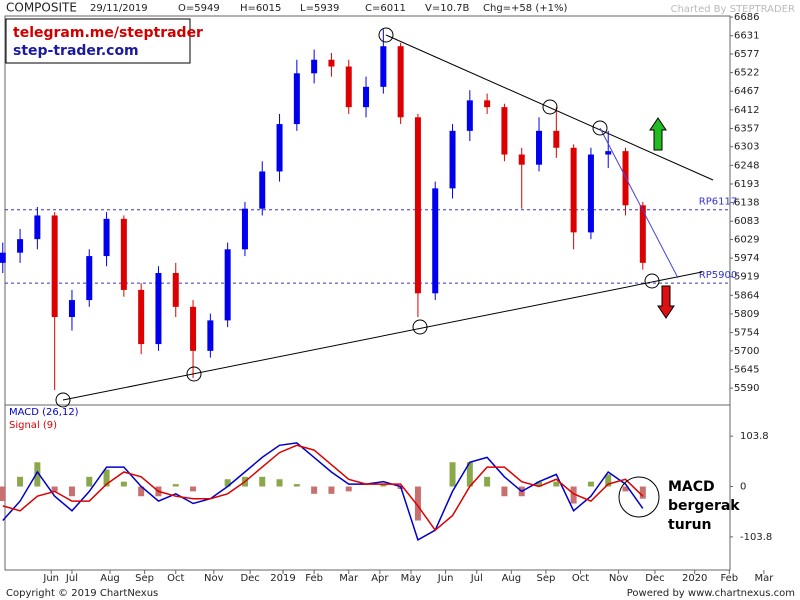 This screenshot has width=800, height=600. Describe the element at coordinates (119, 8) in the screenshot. I see `header-field: 29/11/2019` at that location.